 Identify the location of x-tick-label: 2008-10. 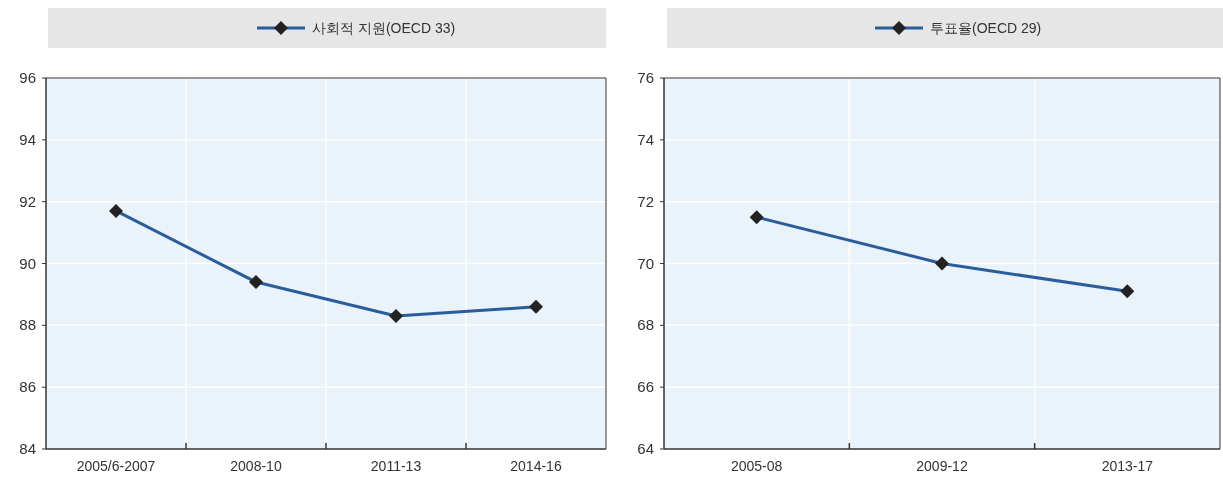
(256, 466).